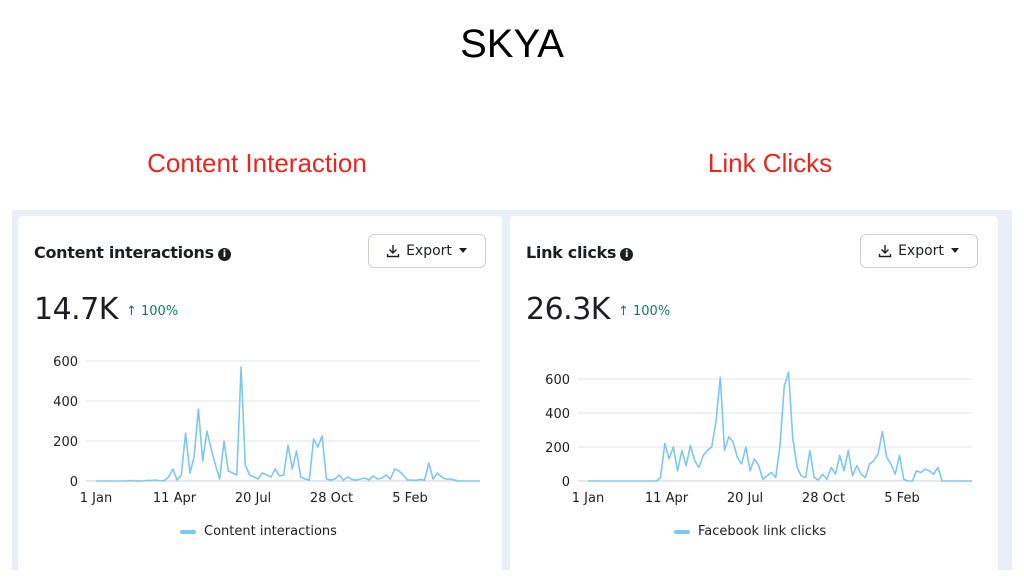 The height and width of the screenshot is (577, 1024). I want to click on slide-title: SKYA, so click(512, 44).